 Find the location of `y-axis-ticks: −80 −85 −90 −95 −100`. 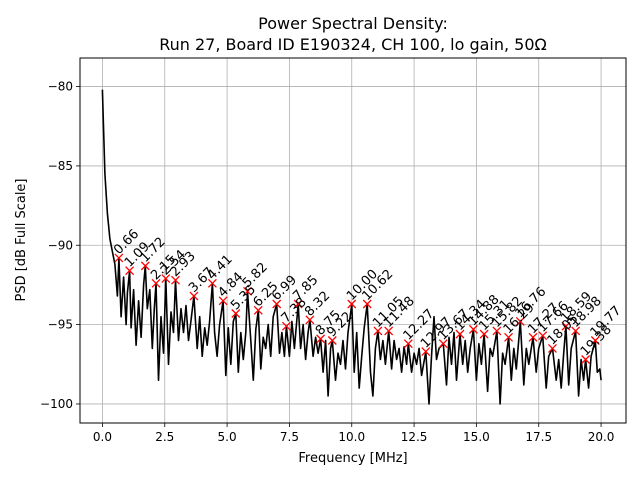

y-axis-ticks: −80 −85 −90 −95 −100 is located at coordinates (60, 245).